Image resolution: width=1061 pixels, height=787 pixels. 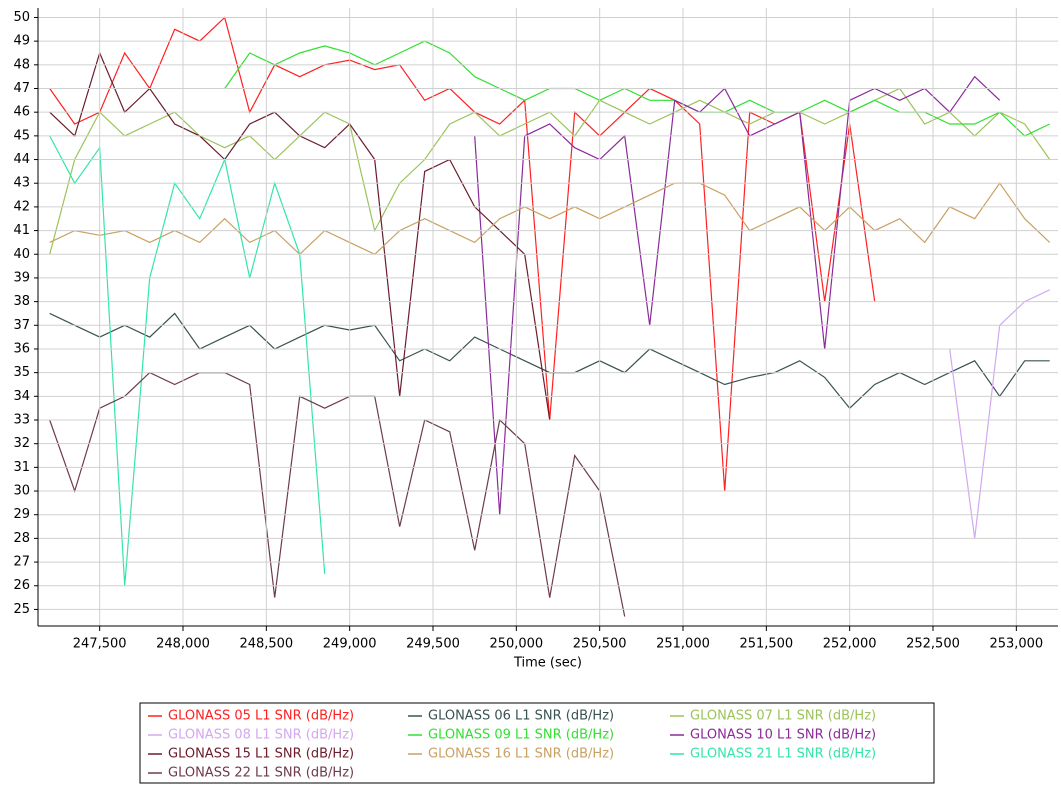 I want to click on y-tick-label: 25, so click(x=21, y=609).